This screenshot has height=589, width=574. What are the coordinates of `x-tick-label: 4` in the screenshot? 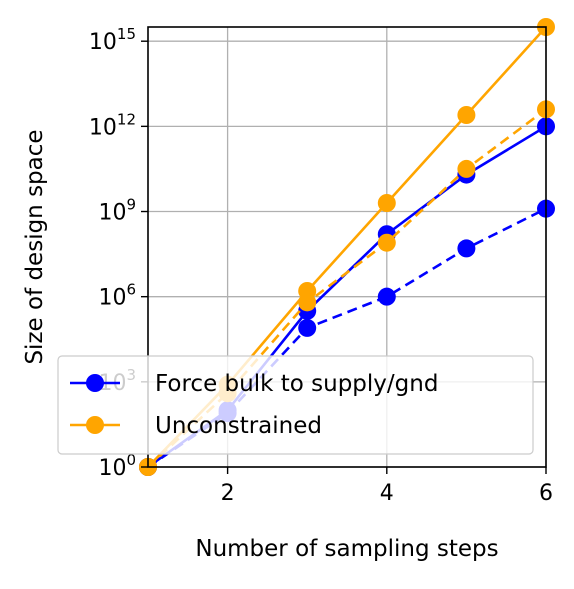 It's located at (387, 493).